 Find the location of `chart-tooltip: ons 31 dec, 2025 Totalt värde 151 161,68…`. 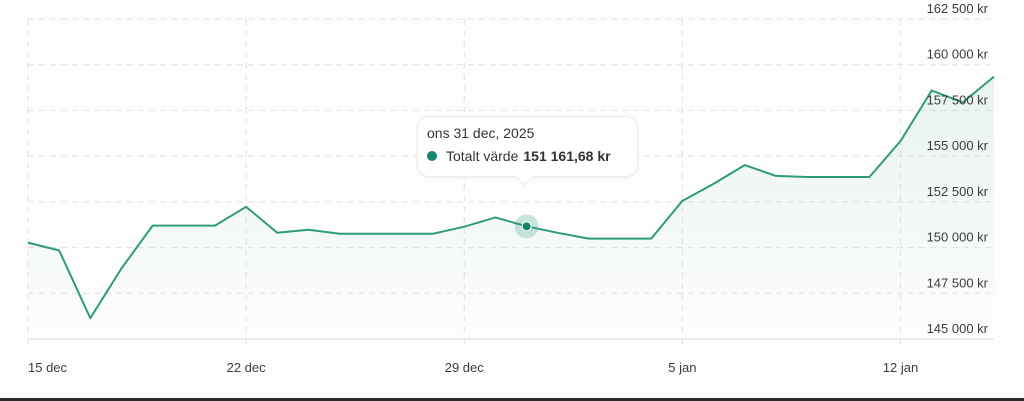

chart-tooltip: ons 31 dec, 2025 Totalt värde 151 161,68… is located at coordinates (527, 151).